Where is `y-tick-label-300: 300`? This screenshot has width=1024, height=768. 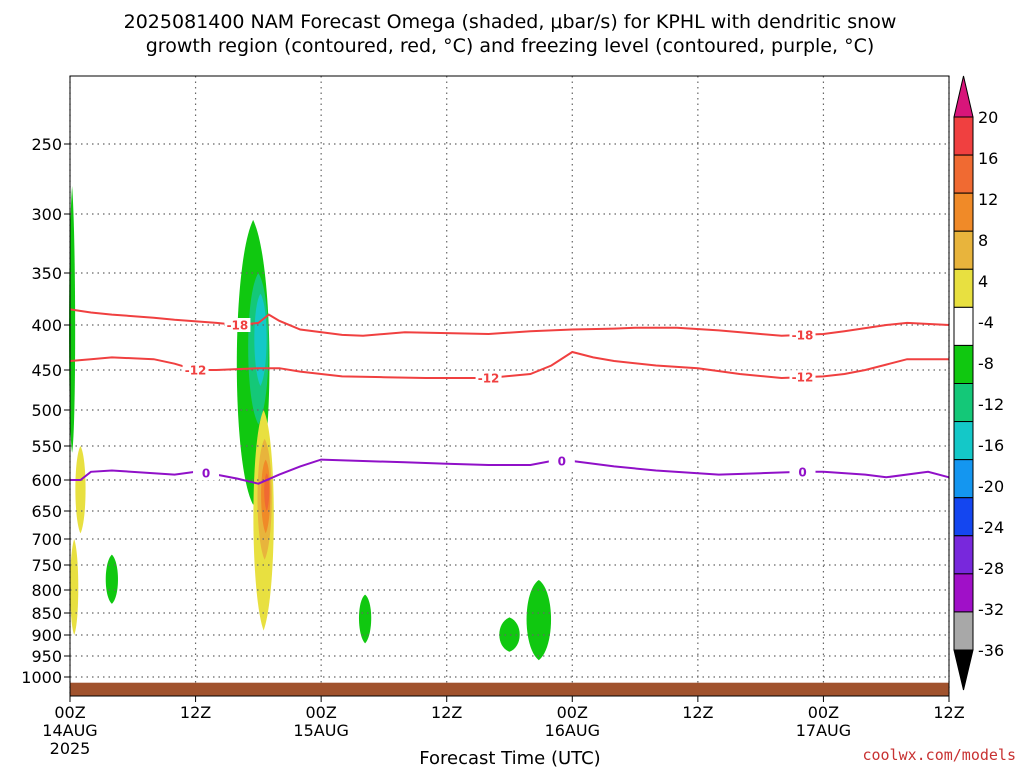 y-tick-label-300: 300 is located at coordinates (46, 214).